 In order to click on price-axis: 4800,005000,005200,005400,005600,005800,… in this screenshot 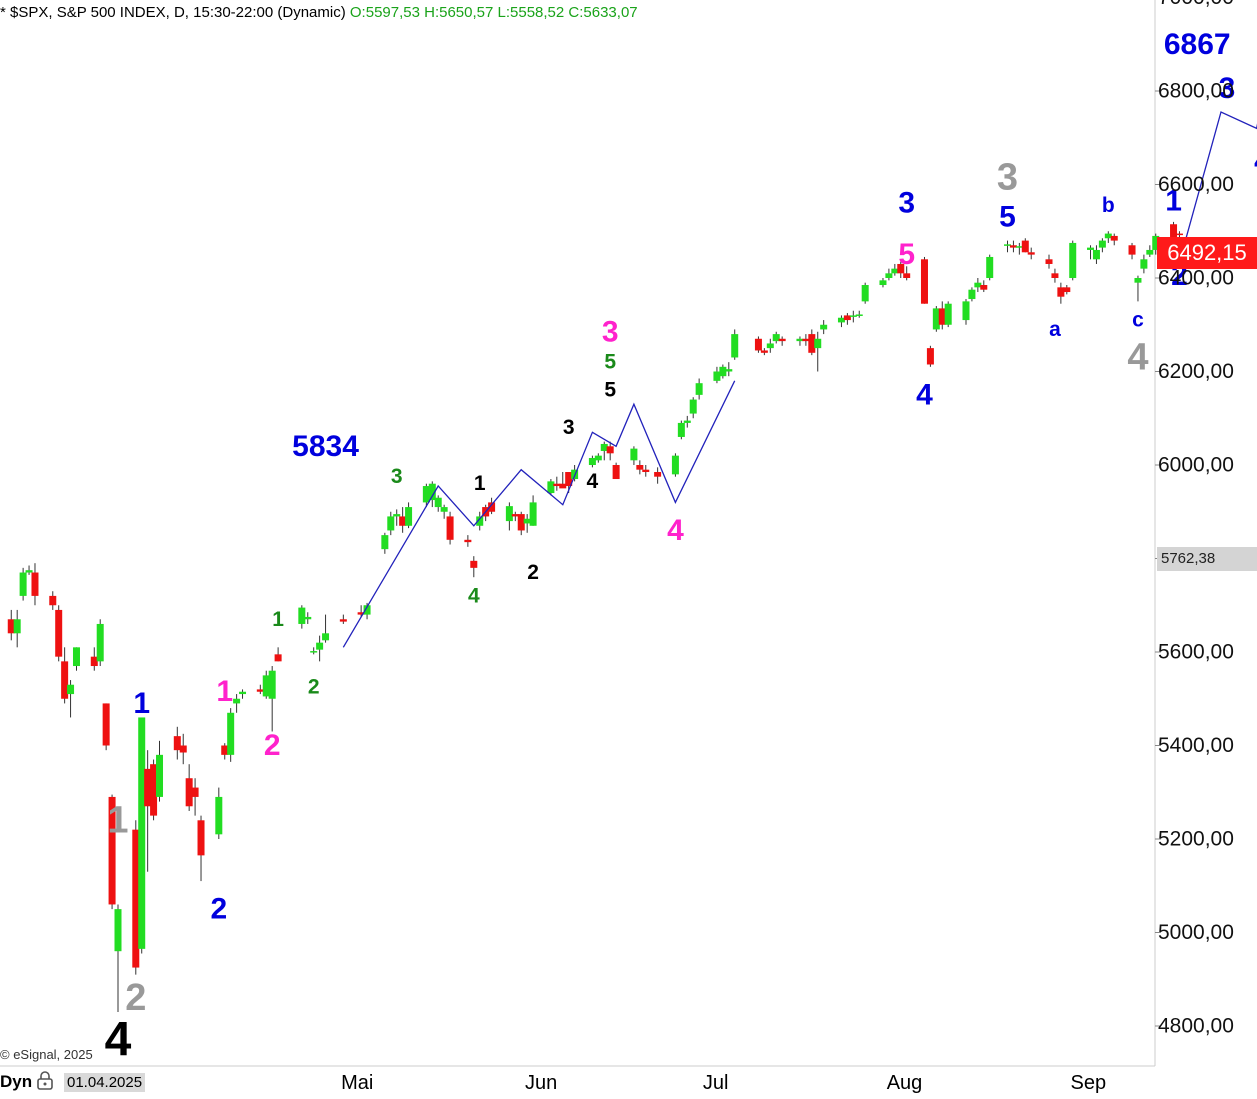, I will do `click(1194, 519)`.